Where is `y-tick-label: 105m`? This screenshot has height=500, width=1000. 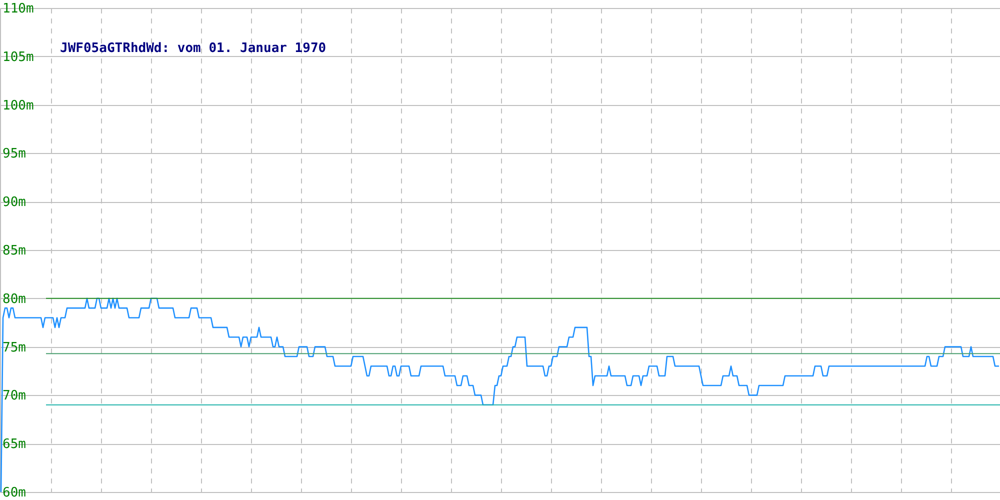 y-tick-label: 105m is located at coordinates (18, 57).